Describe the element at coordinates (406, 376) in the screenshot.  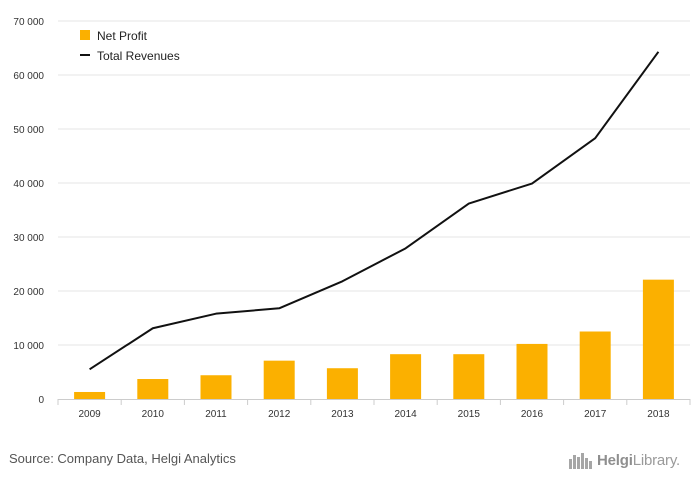
I see `bar-net-profit-2014` at that location.